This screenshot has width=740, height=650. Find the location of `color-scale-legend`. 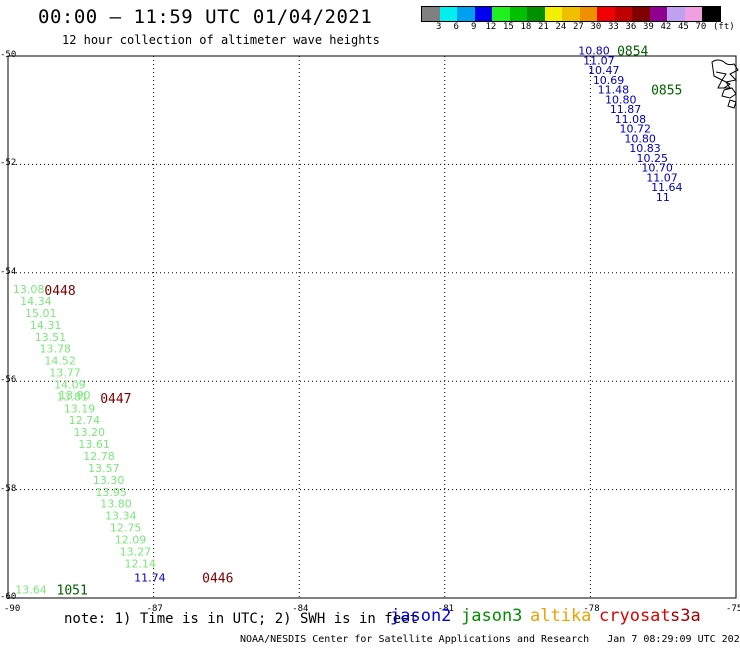

color-scale-legend is located at coordinates (571, 14).